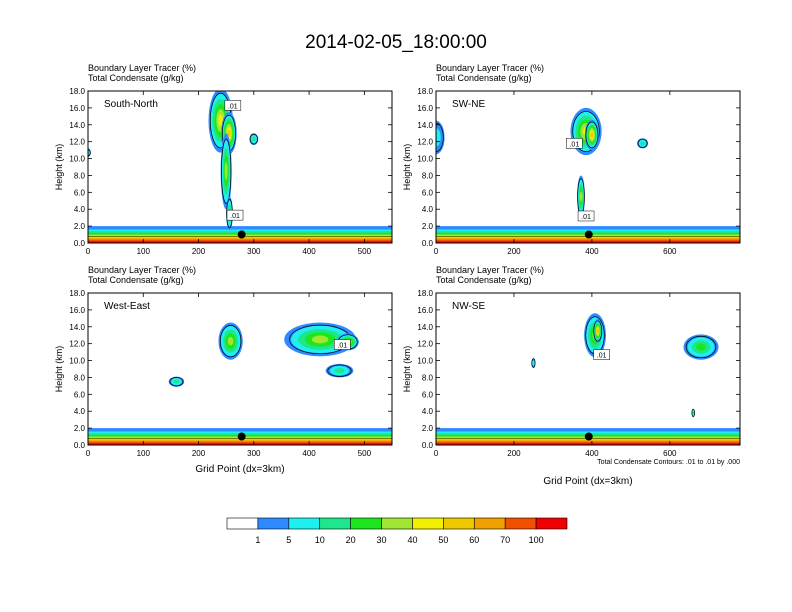 This screenshot has width=792, height=612. Describe the element at coordinates (428, 192) in the screenshot. I see `y-tick-label: 6.0` at that location.